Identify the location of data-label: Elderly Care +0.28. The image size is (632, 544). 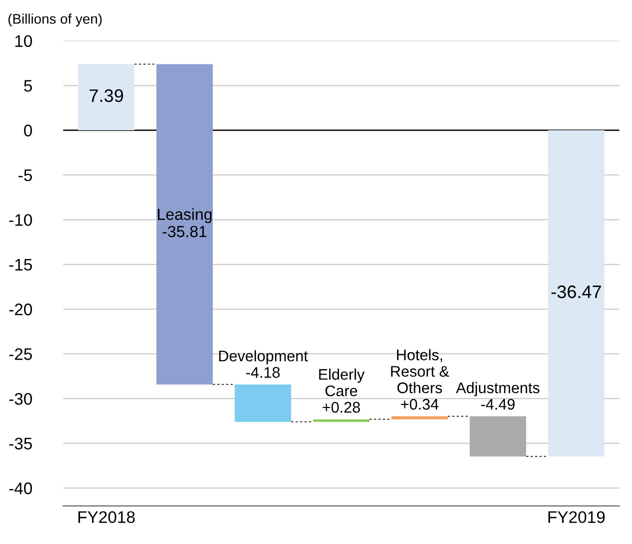
(342, 390).